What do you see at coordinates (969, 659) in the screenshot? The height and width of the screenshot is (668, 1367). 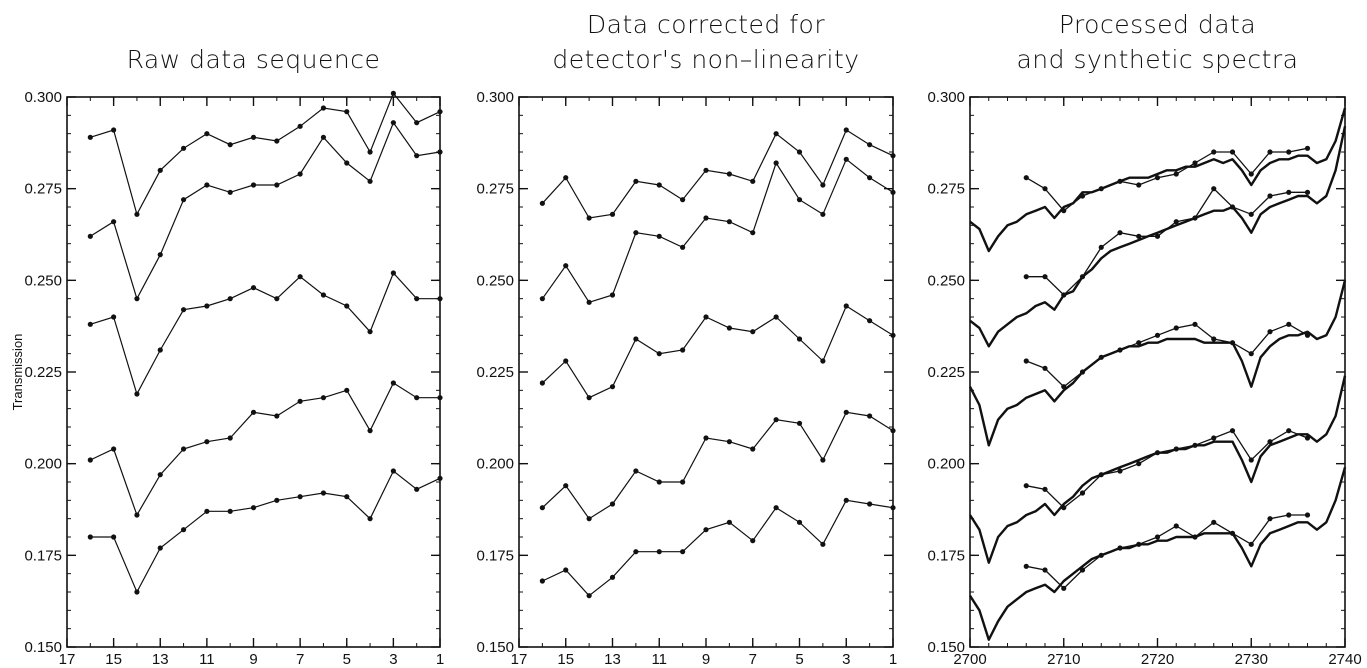 I see `x-tick-label: 2700` at bounding box center [969, 659].